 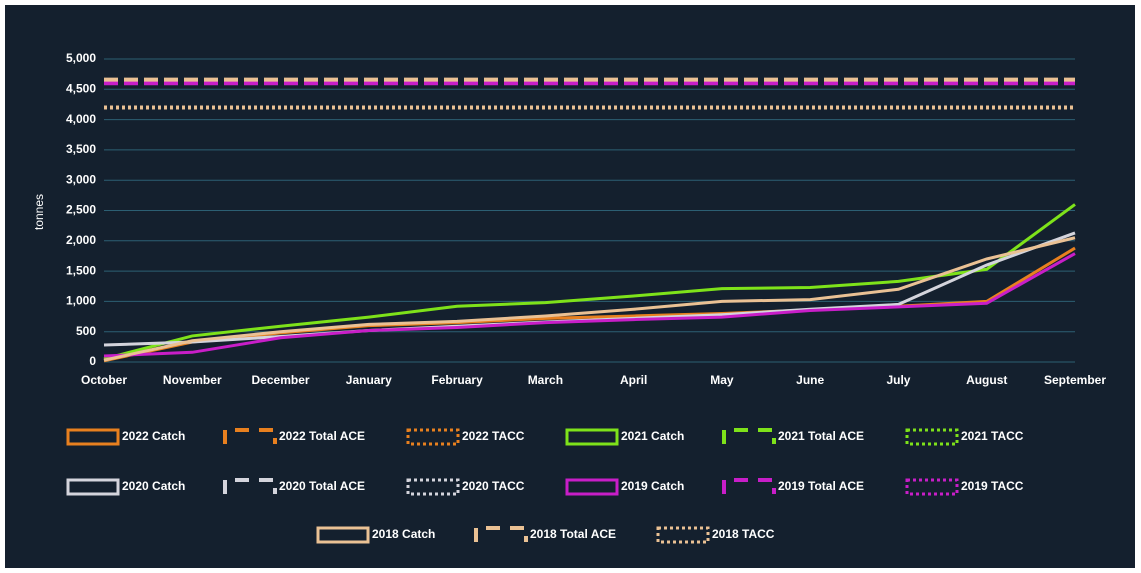 I want to click on x-tick-label: September, so click(x=1075, y=380).